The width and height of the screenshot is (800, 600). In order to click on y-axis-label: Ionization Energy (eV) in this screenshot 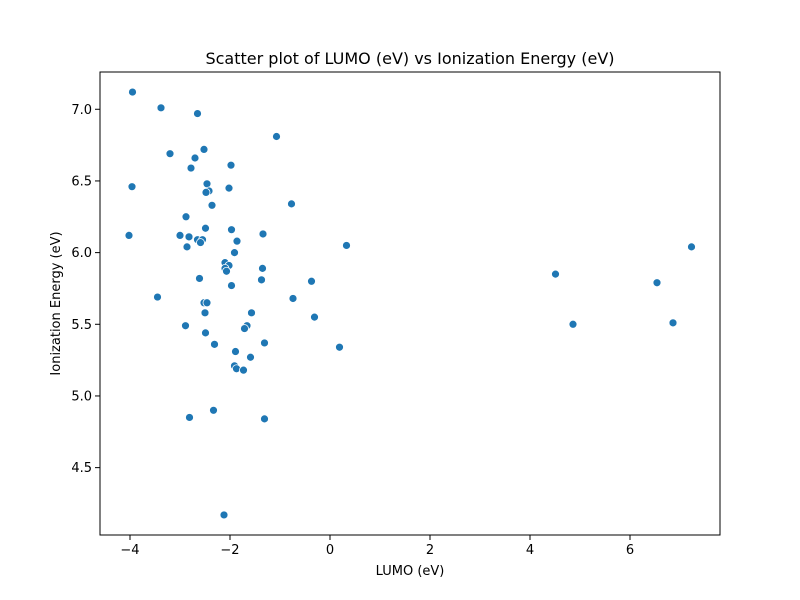, I will do `click(56, 303)`.